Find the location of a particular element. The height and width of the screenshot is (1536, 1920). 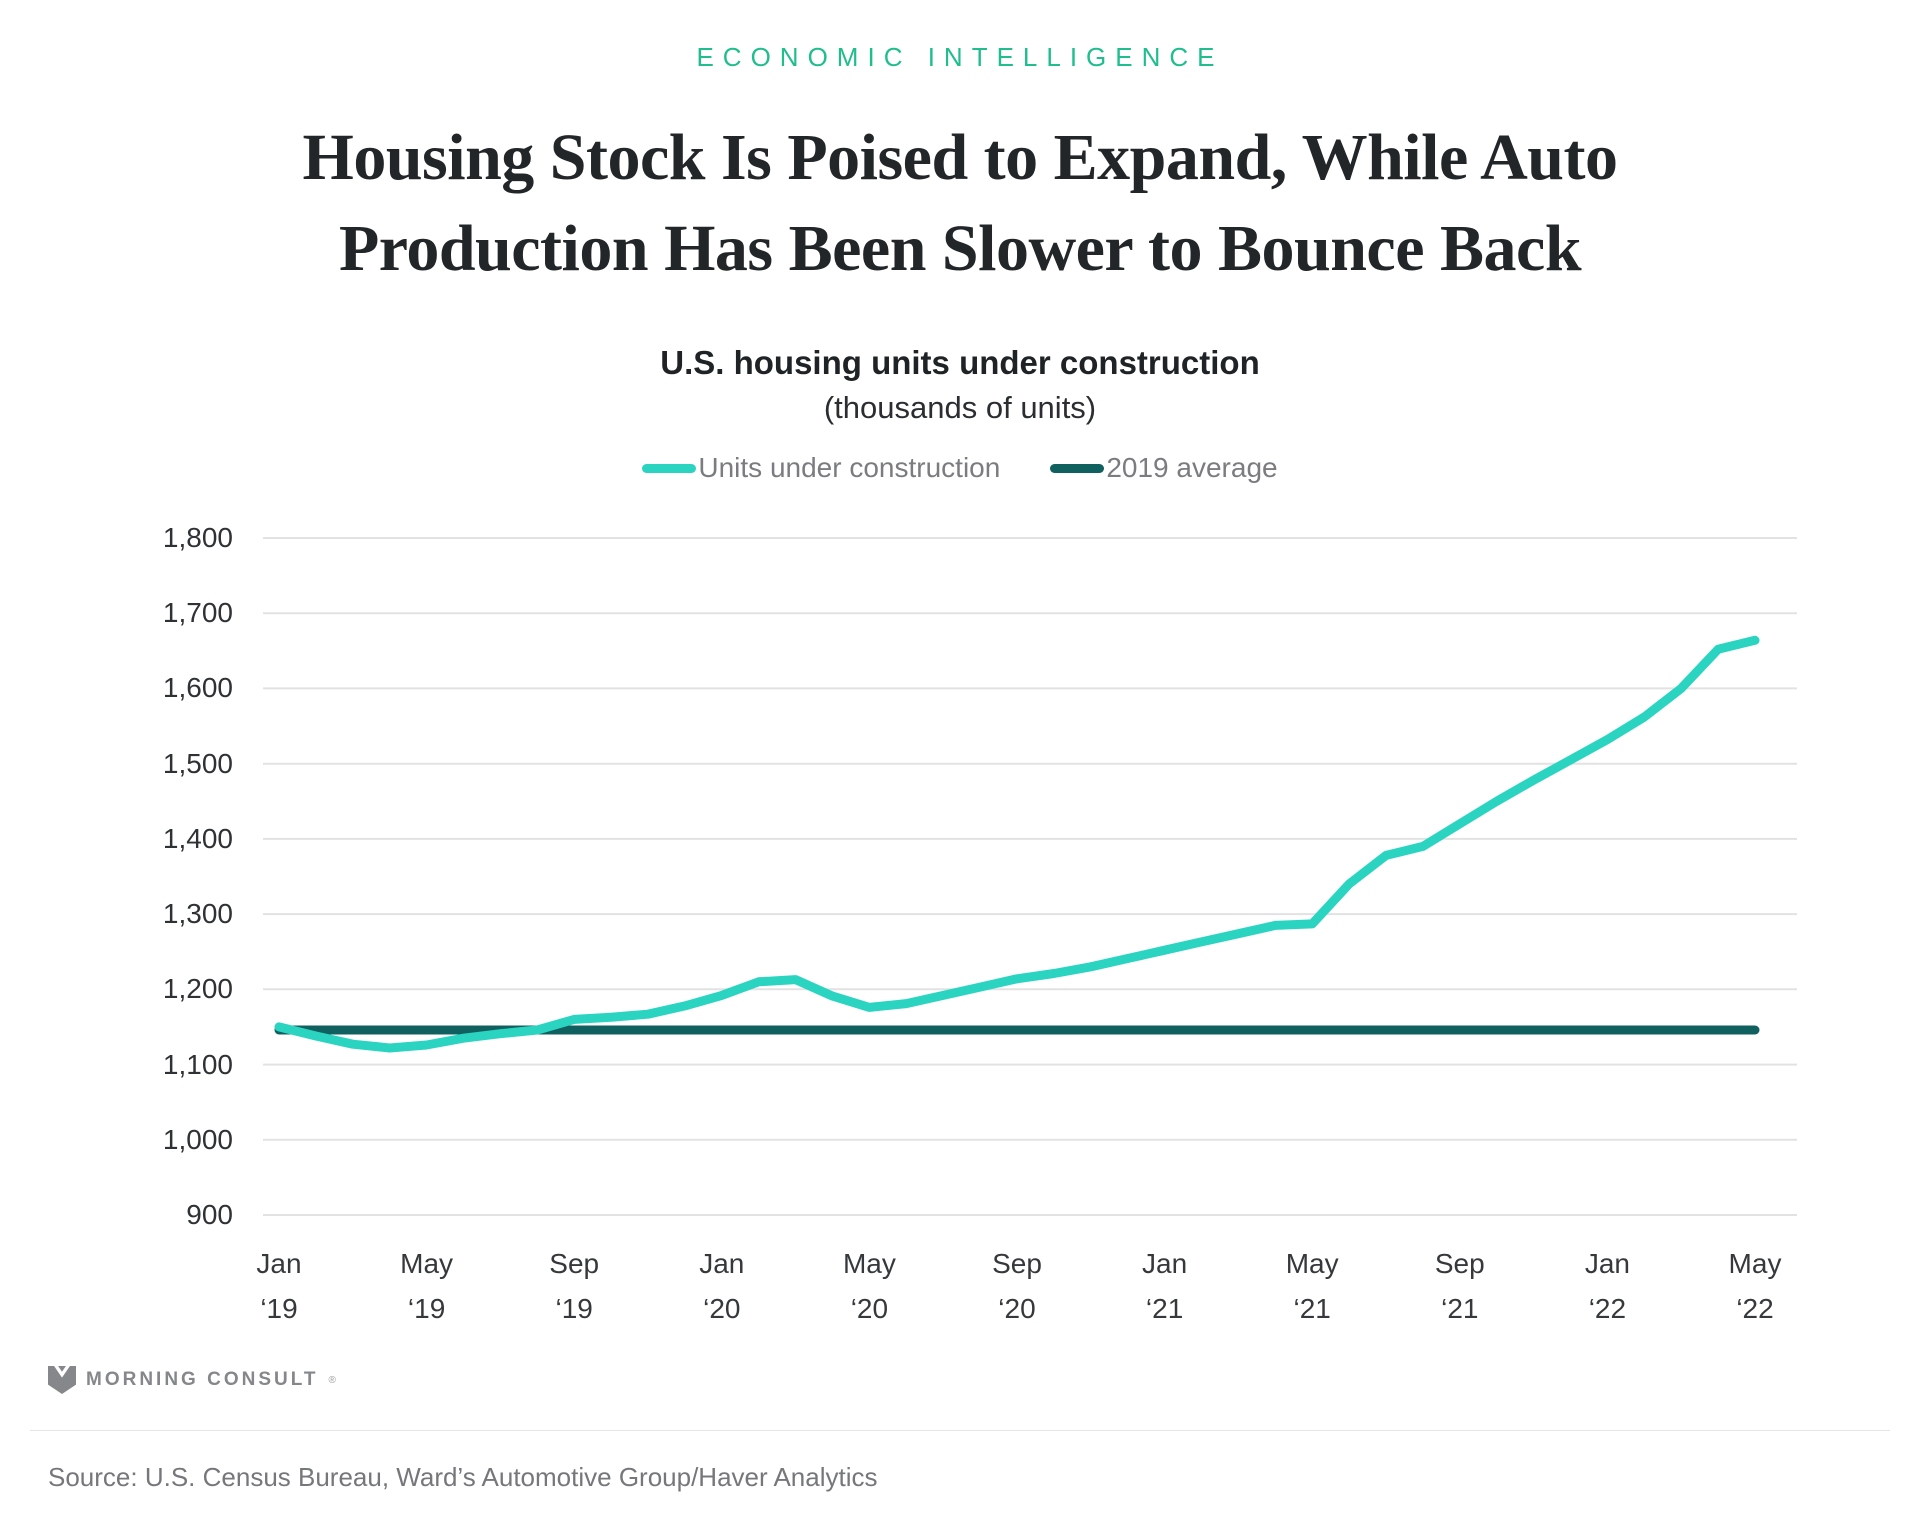

x-axis-label: Sep ‘20 is located at coordinates (1017, 1286).